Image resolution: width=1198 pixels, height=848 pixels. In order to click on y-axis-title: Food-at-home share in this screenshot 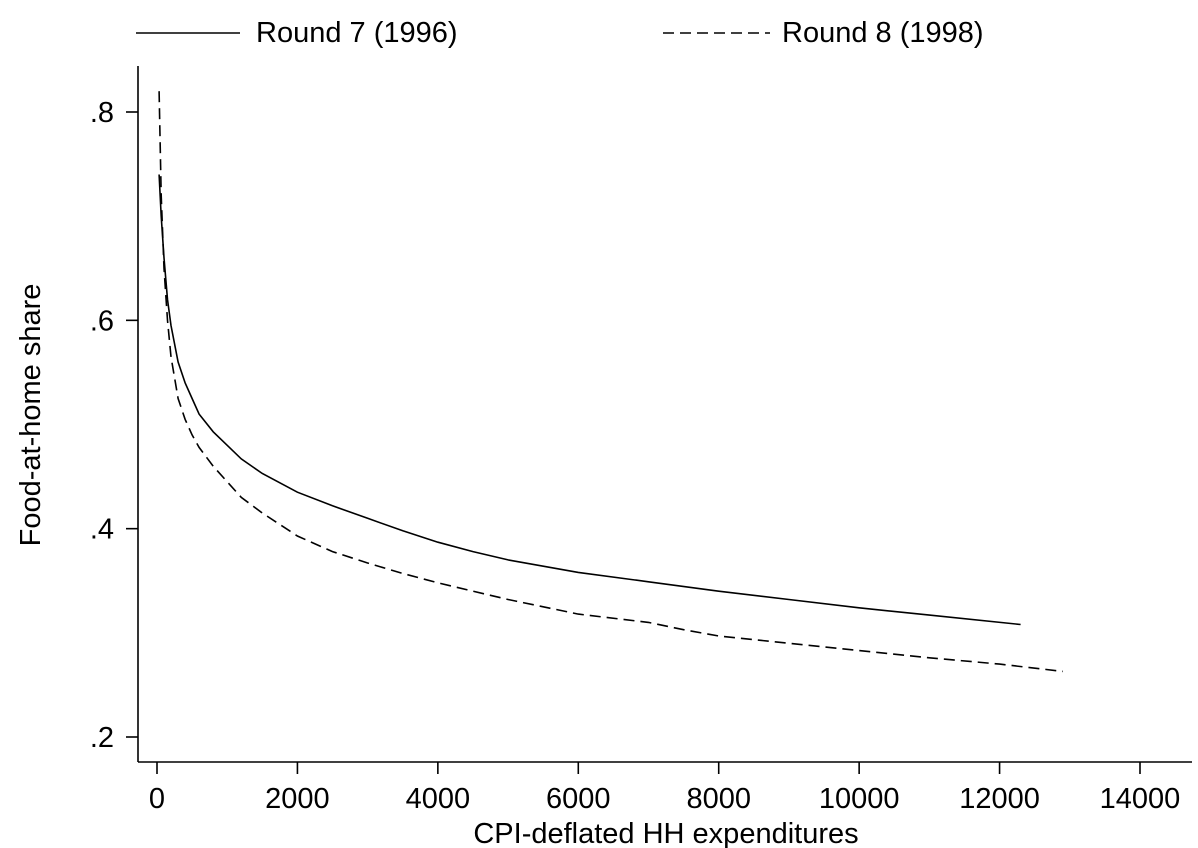, I will do `click(31, 415)`.